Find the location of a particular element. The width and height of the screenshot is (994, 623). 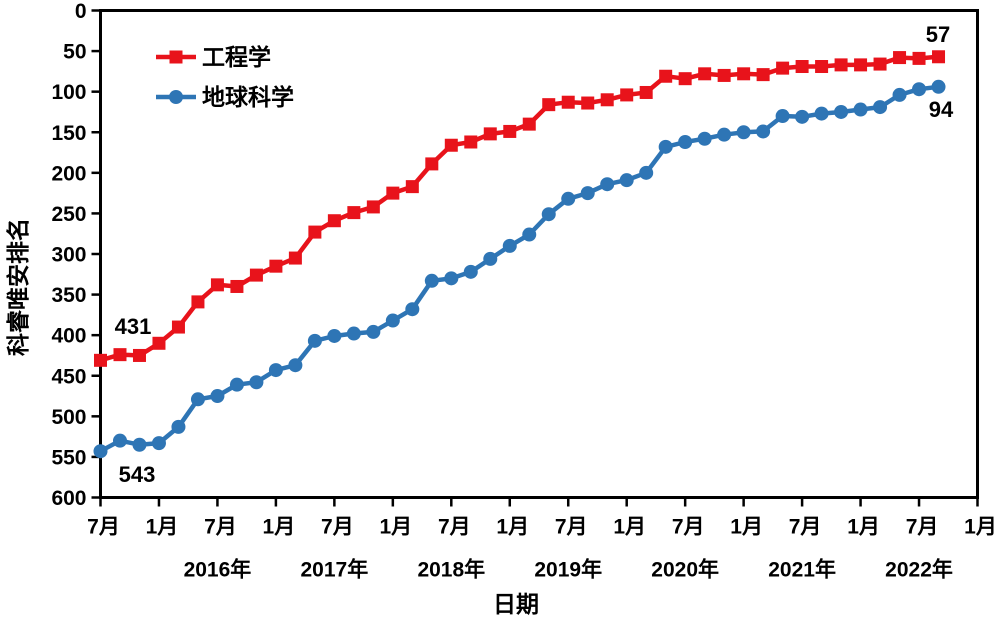

x-axis-year-label: 2021年 is located at coordinates (802, 570).